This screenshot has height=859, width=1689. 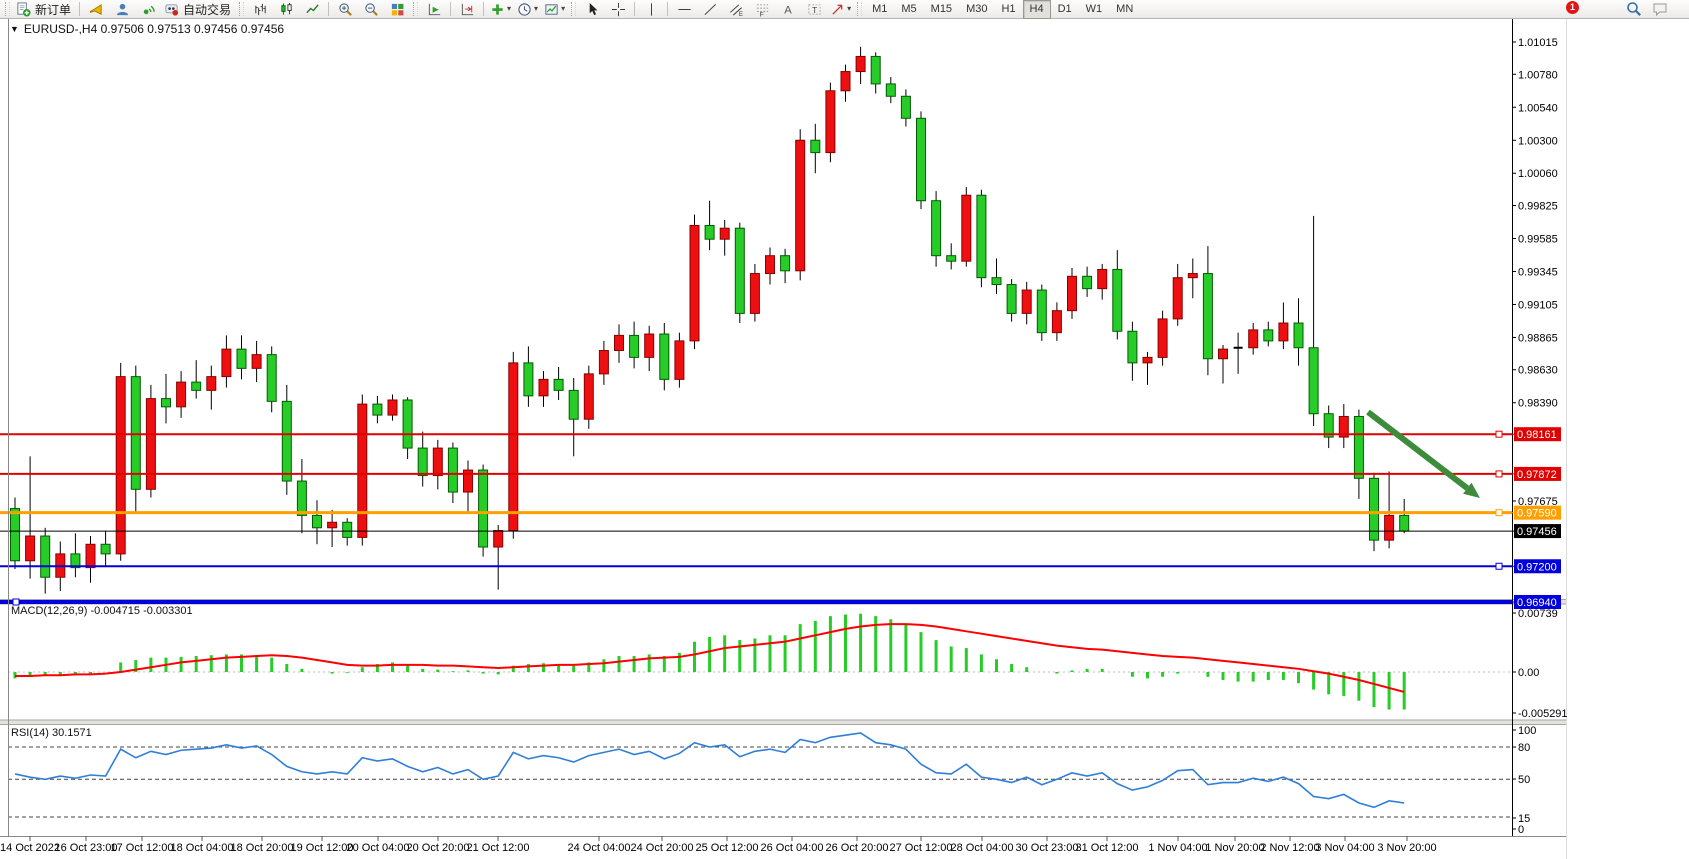 I want to click on bar-chart-mode-button, so click(x=260, y=9).